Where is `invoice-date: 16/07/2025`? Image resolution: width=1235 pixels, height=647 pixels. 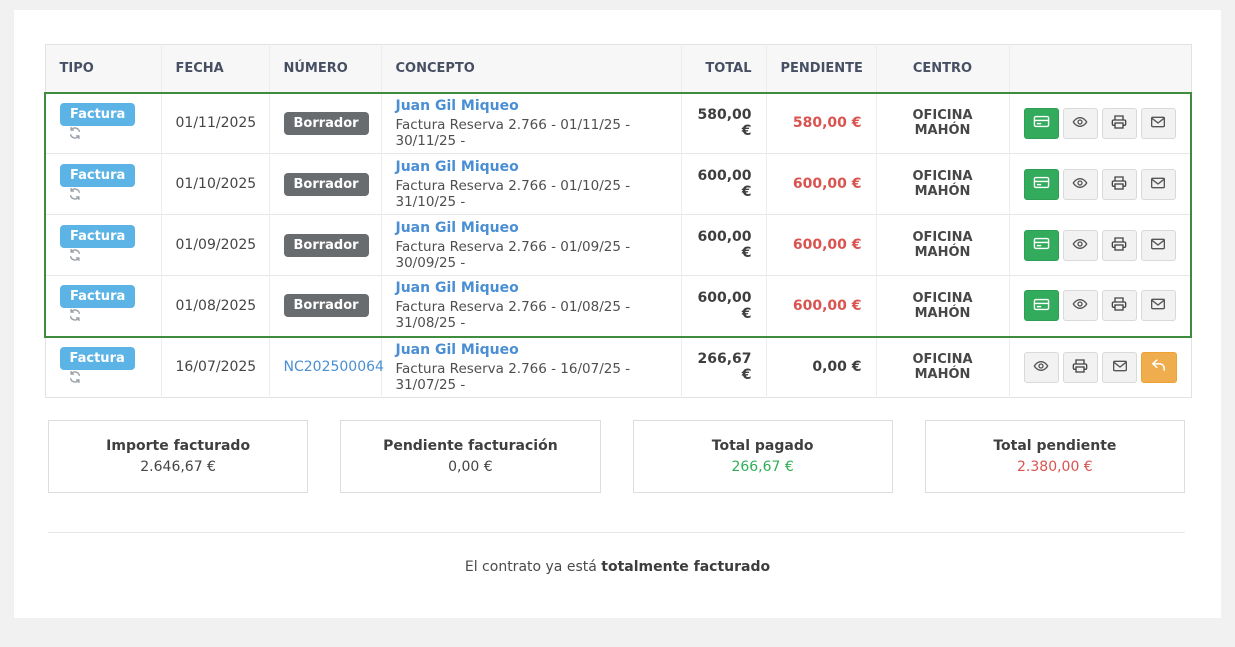 invoice-date: 16/07/2025 is located at coordinates (214, 367).